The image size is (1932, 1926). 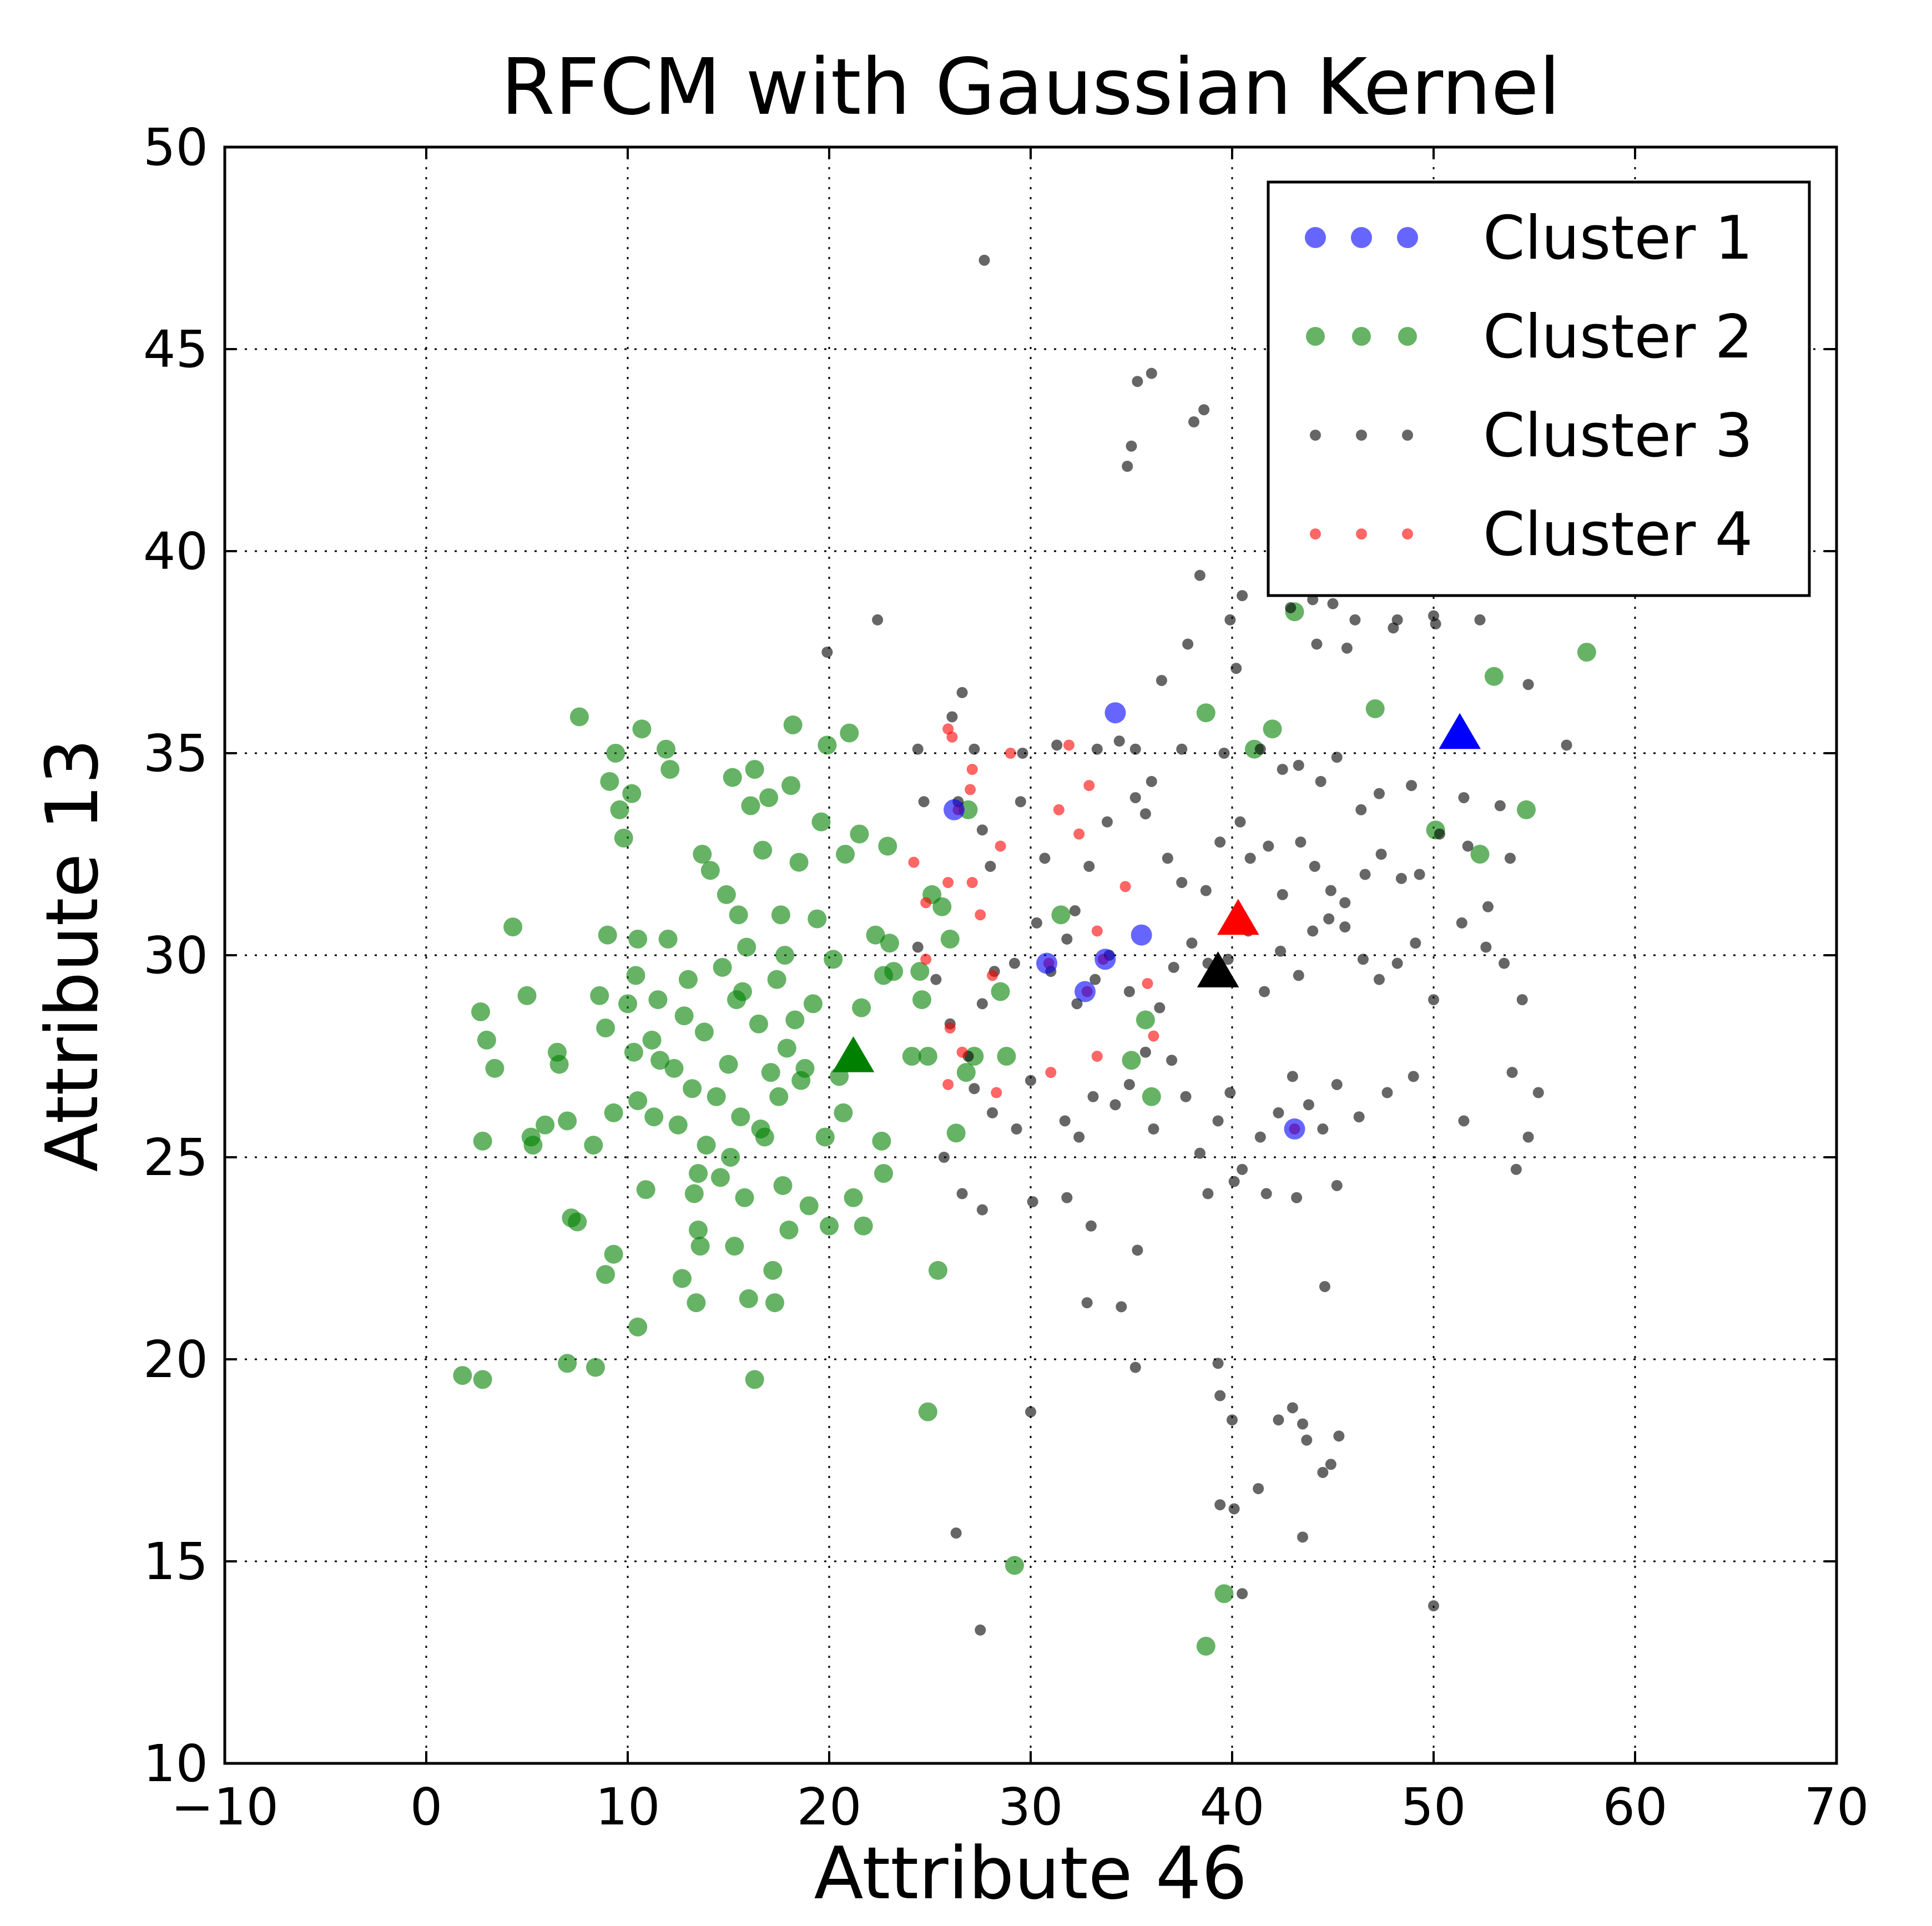 I want to click on legend-marker, so click(x=1361, y=435).